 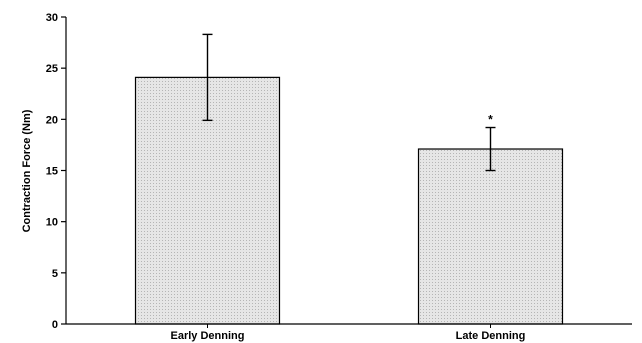 I want to click on x-tick-label: Late Denning, so click(x=491, y=336).